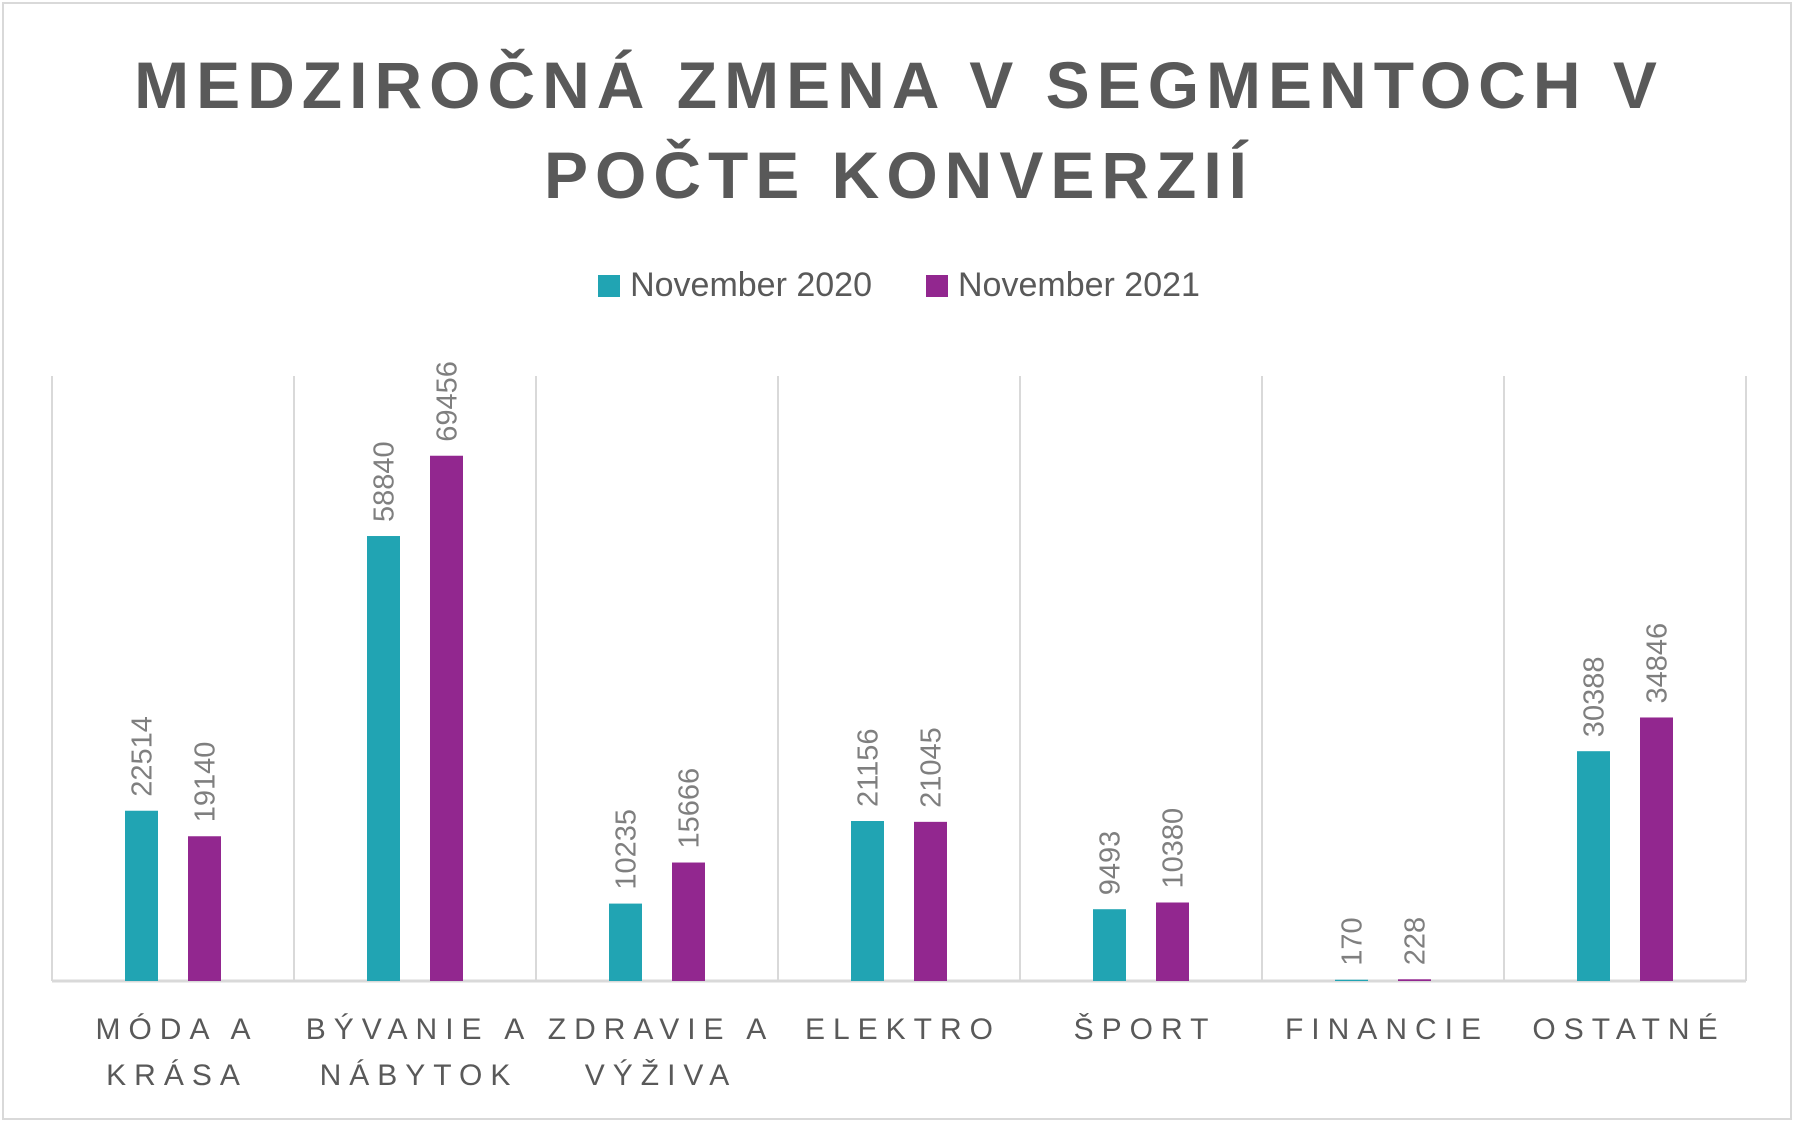 The height and width of the screenshot is (1126, 1798). What do you see at coordinates (899, 175) in the screenshot?
I see `chart-title-line-2: POČTE KONVERZIÍ` at bounding box center [899, 175].